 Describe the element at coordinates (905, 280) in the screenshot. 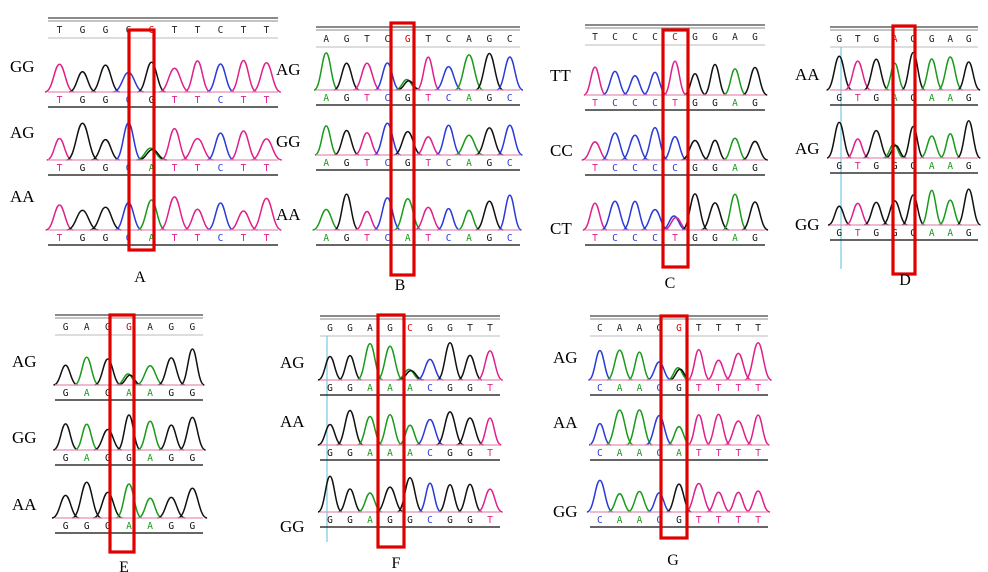

I see `panel-label: D` at that location.